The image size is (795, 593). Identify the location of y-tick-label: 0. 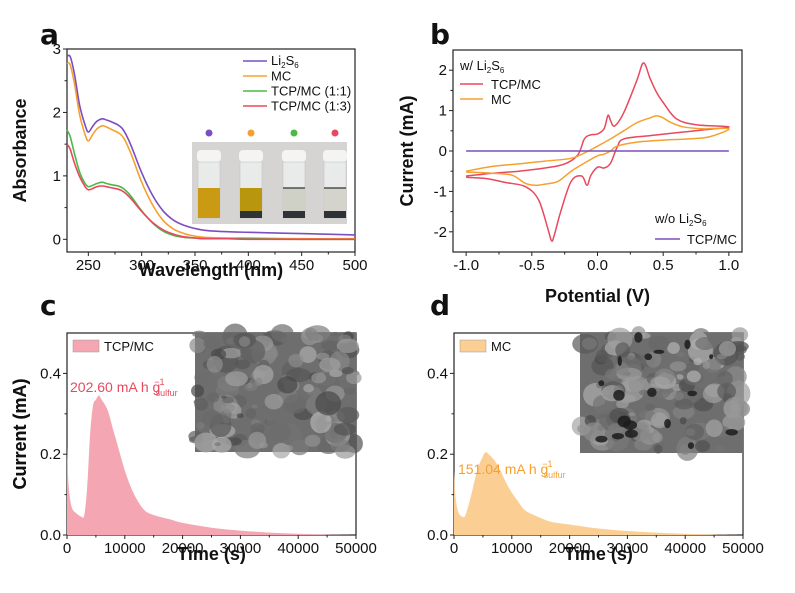
(443, 151).